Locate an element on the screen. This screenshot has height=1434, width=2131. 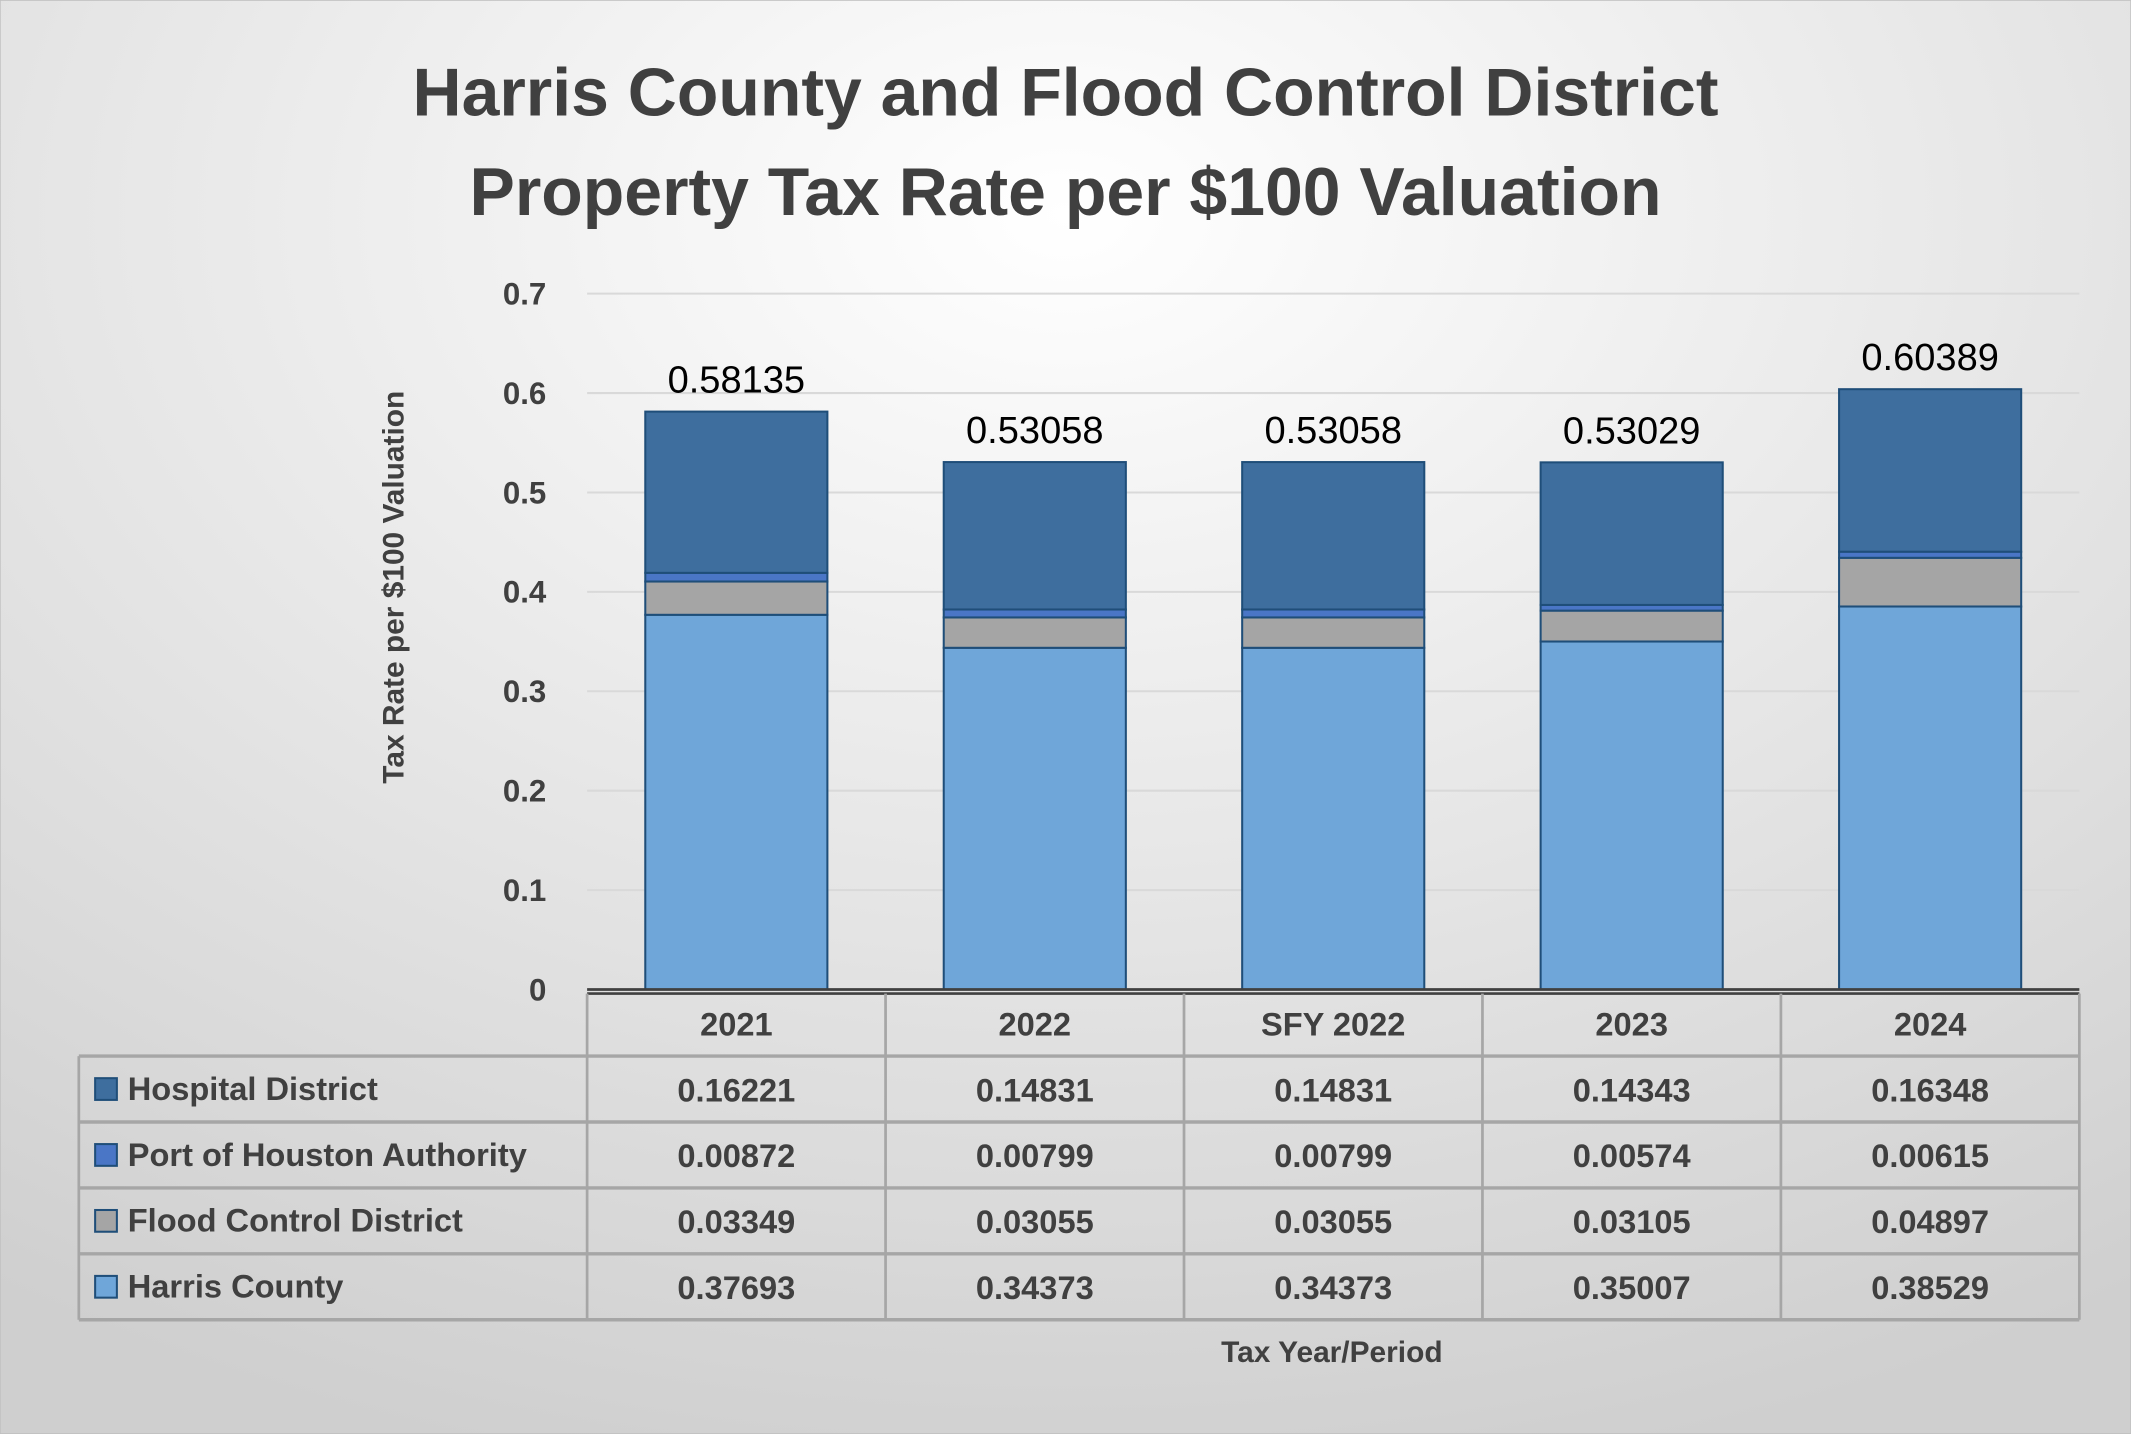
table-series-label: Flood Control District is located at coordinates (295, 1220).